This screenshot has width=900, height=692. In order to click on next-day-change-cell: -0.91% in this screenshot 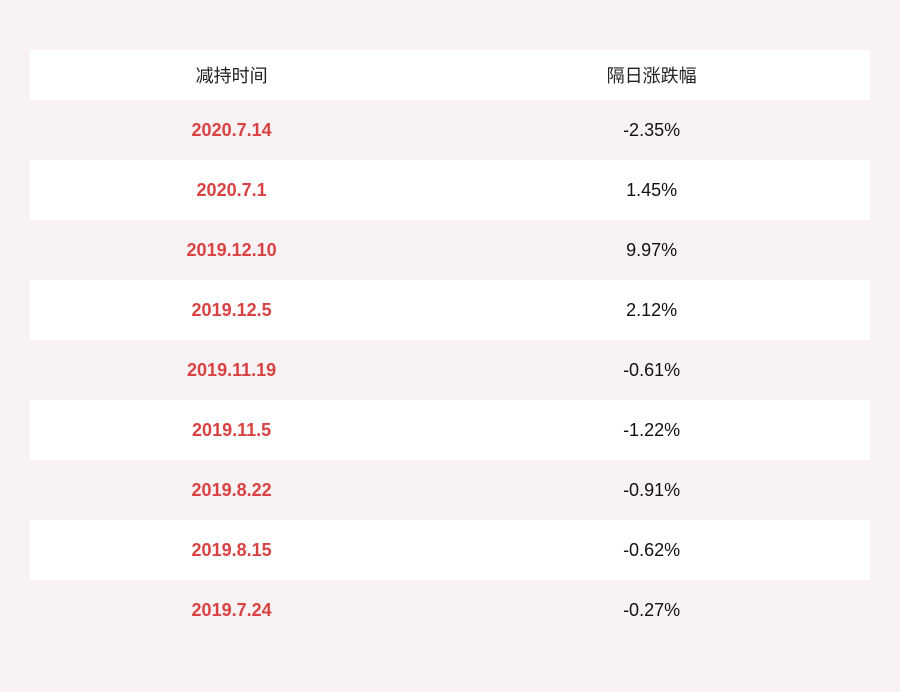, I will do `click(652, 489)`.